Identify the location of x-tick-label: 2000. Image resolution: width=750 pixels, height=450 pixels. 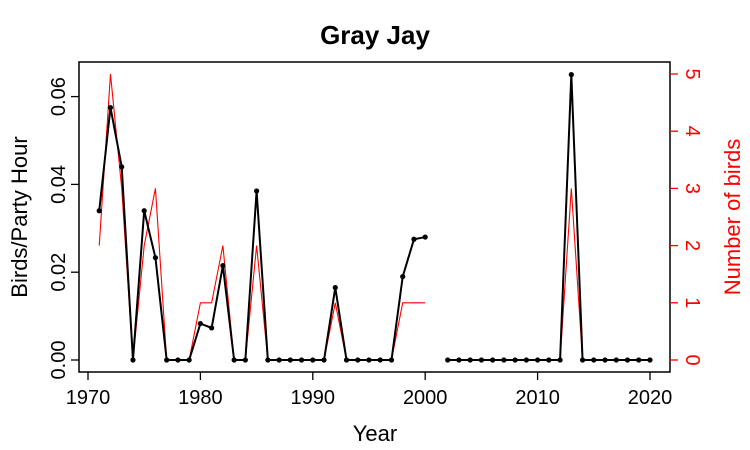
(425, 398).